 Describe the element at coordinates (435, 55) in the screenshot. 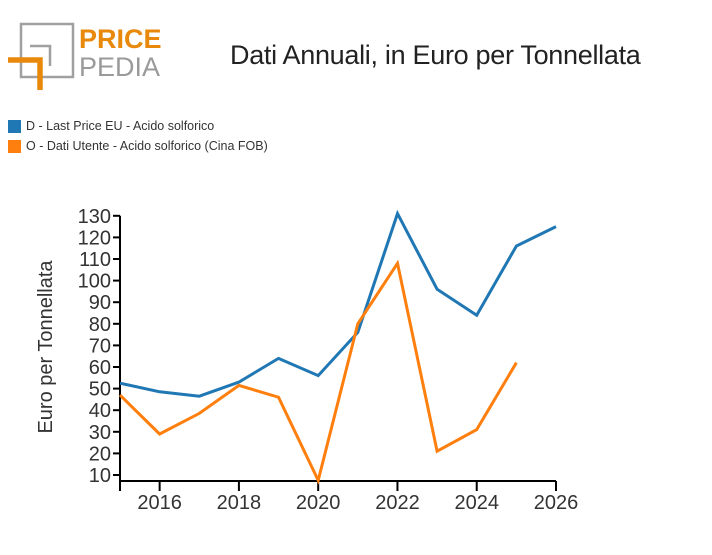

I see `chart-title: Dati Annuali, in Euro per Tonnellata` at that location.